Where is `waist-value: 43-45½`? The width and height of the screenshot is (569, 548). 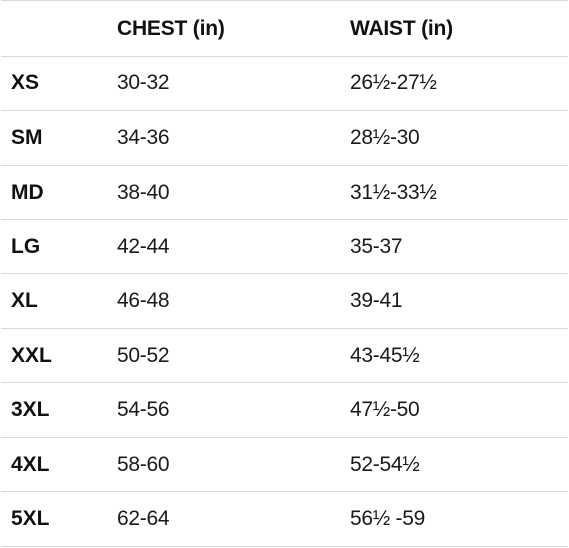 waist-value: 43-45½ is located at coordinates (385, 355).